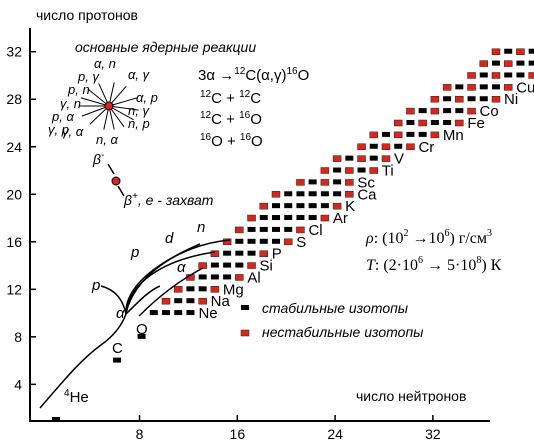  What do you see at coordinates (231, 141) in the screenshot?
I see `svg-text: 16O + 16O` at bounding box center [231, 141].